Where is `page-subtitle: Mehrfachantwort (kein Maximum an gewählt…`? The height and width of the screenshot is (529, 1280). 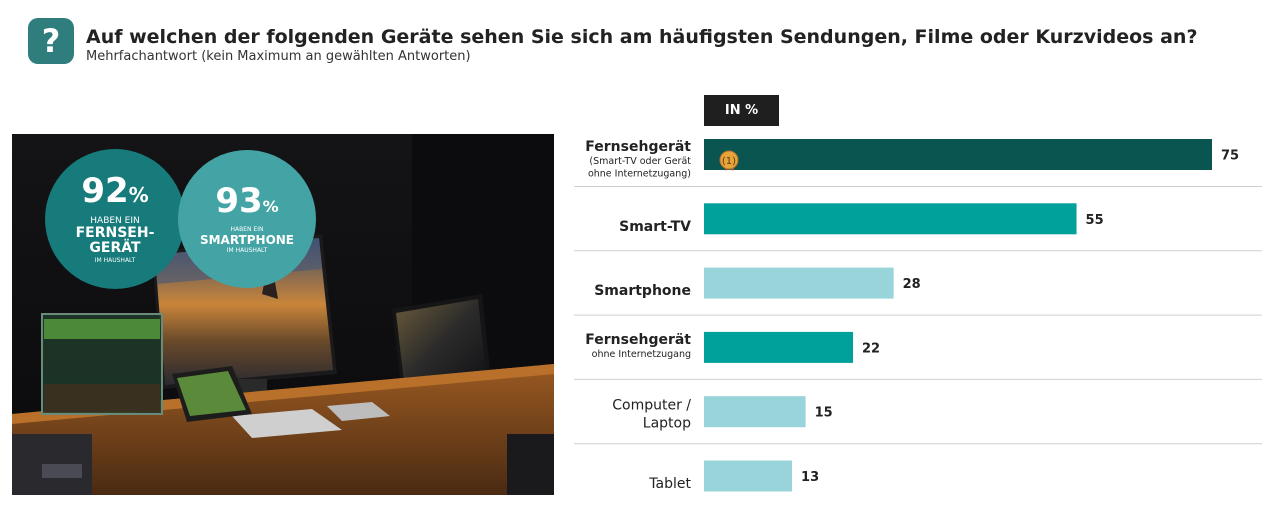 page-subtitle: Mehrfachantwort (kein Maximum an gewählt… is located at coordinates (278, 56).